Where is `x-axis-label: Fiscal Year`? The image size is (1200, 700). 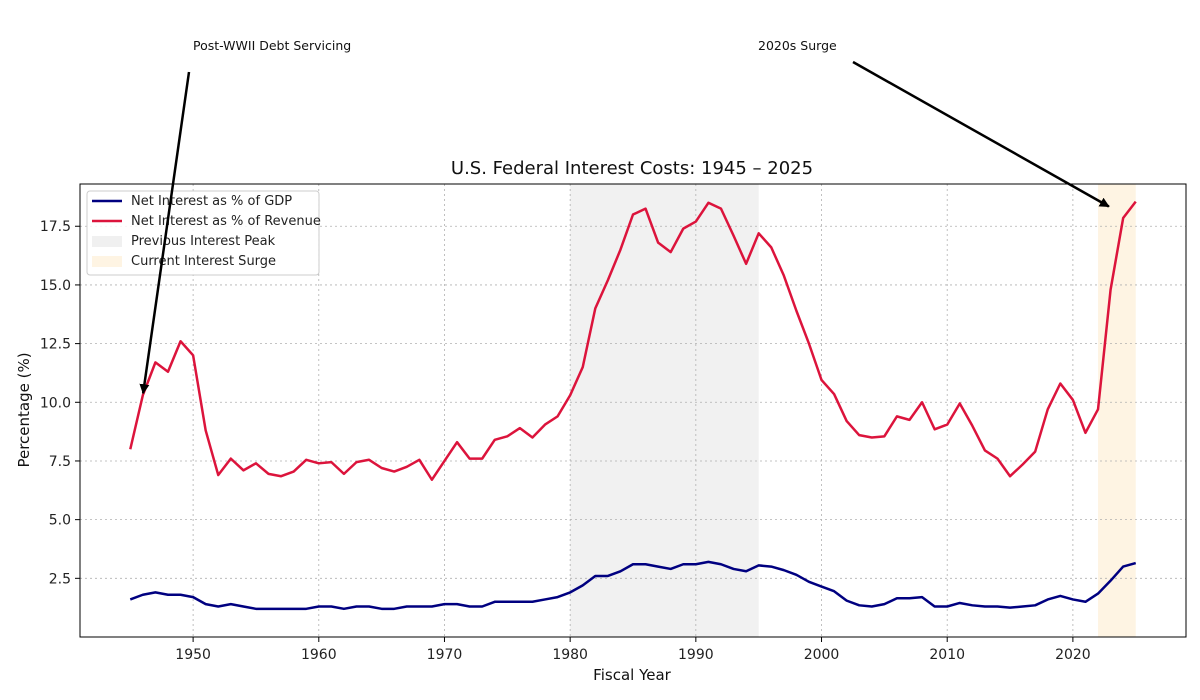
x-axis-label: Fiscal Year is located at coordinates (632, 675).